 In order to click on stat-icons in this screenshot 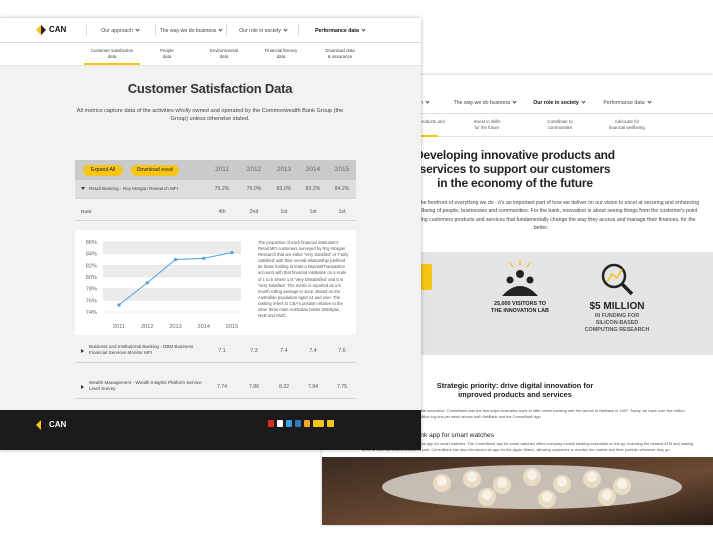, I will do `click(526, 278)`.